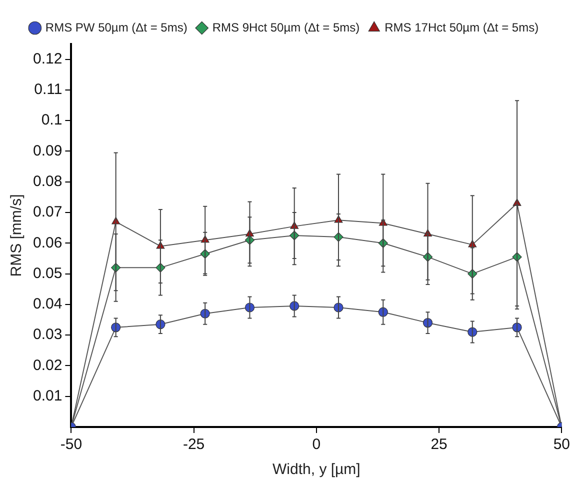  I want to click on x-tick-label: 0, so click(316, 445).